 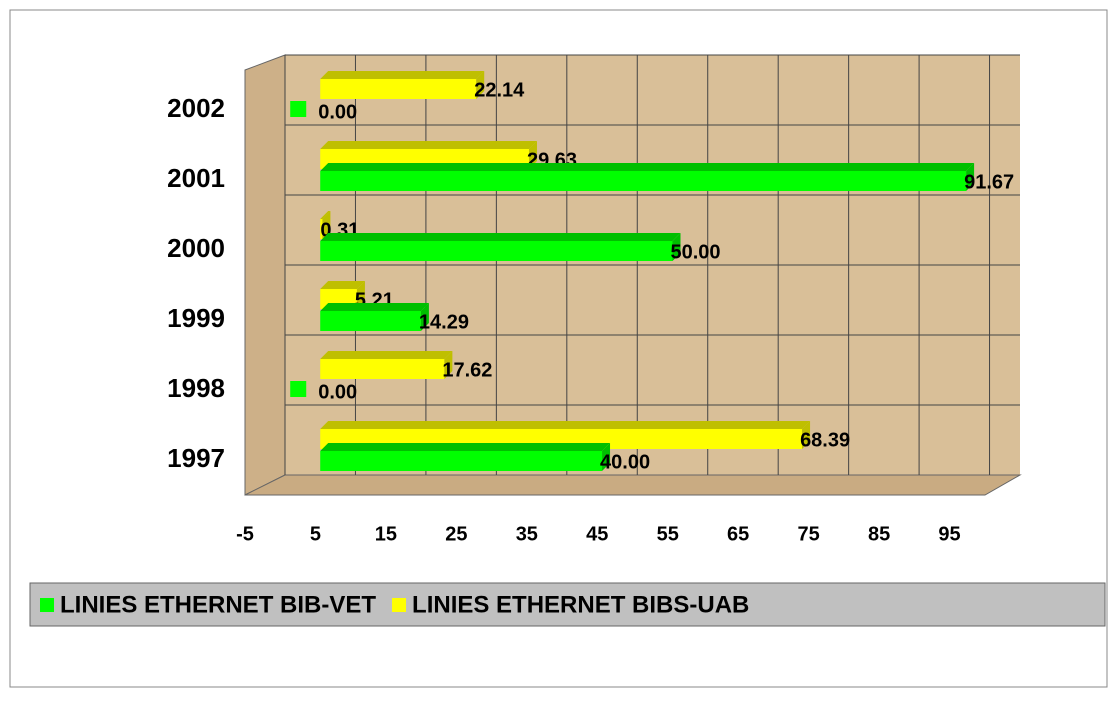 I want to click on y-tick-label: 2001, so click(x=196, y=178).